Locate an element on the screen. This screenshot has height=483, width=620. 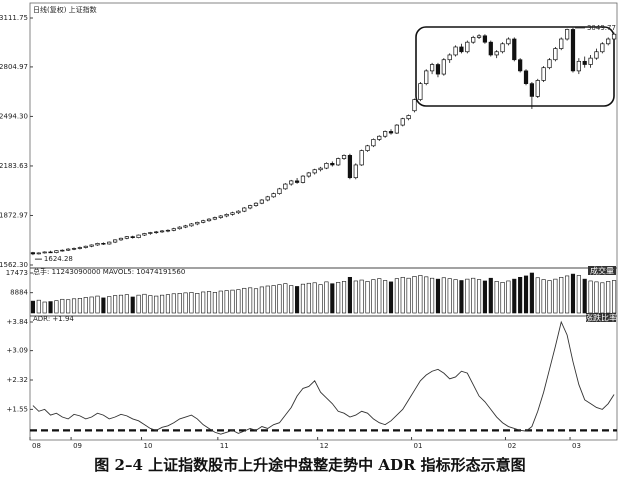
tag-box is located at coordinates (601, 317).